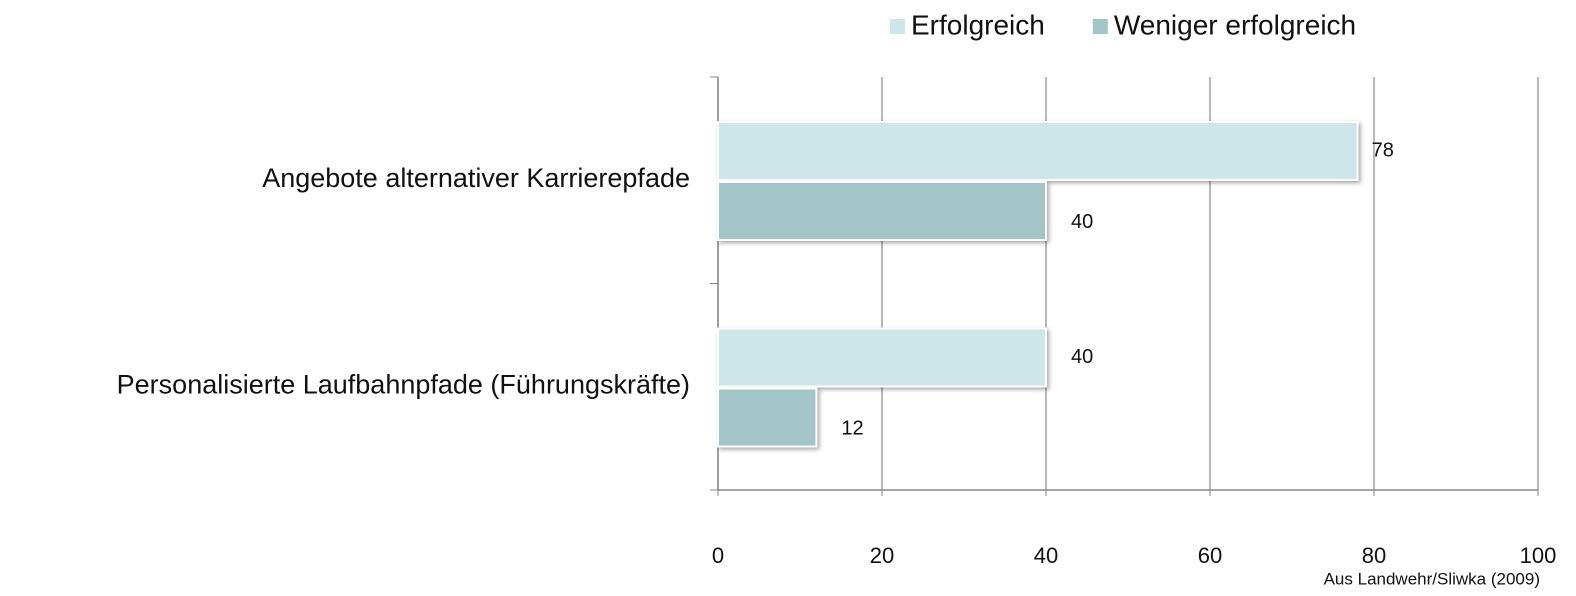 The width and height of the screenshot is (1576, 596). Describe the element at coordinates (1374, 555) in the screenshot. I see `x-tick-label: 80` at that location.